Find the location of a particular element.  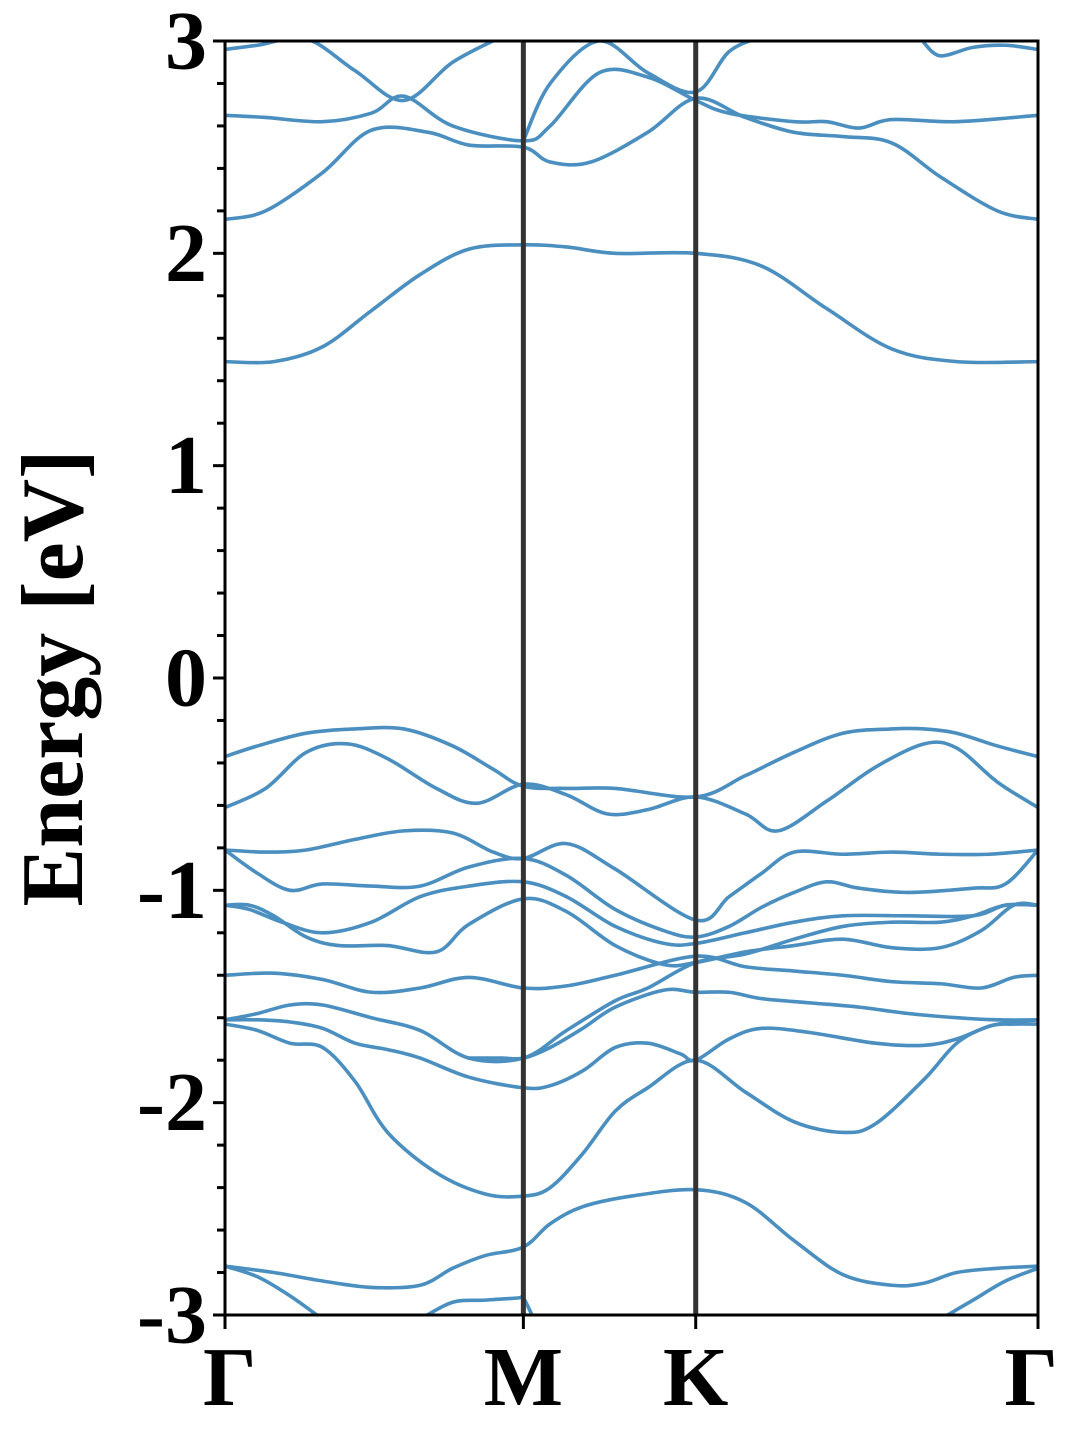

y-axis-ticks: 3 2 1 0 -1 -2 -3 is located at coordinates (181, 681).